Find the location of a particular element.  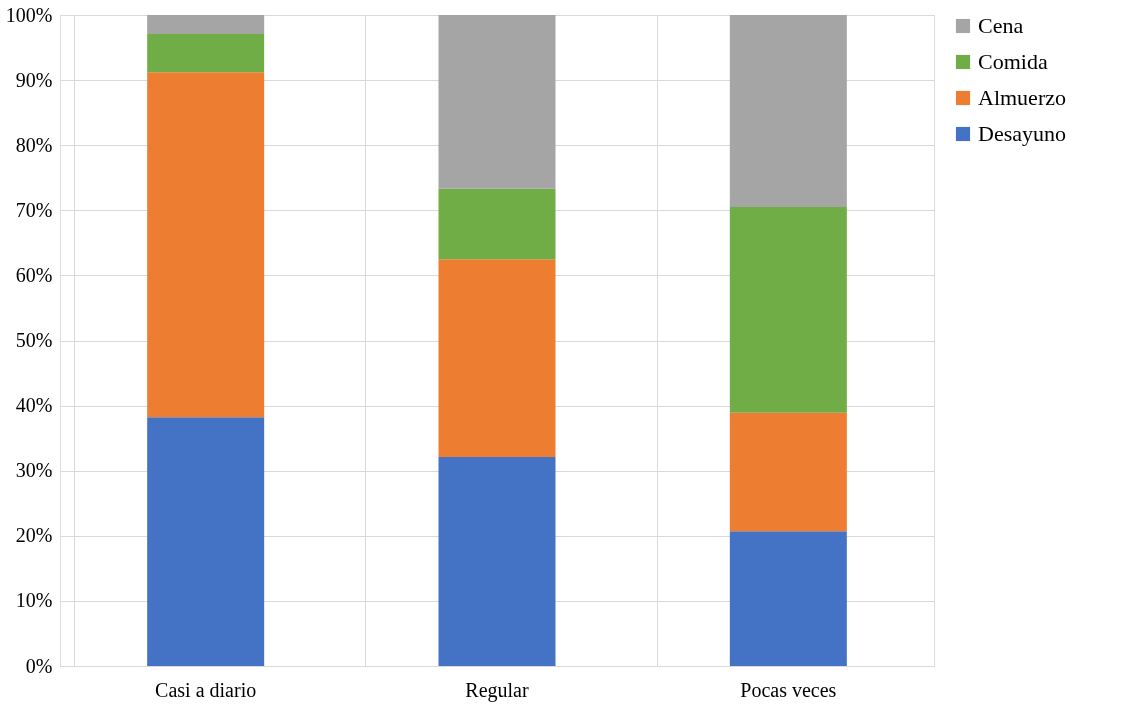

y-tick-label: 40% is located at coordinates (34, 405).